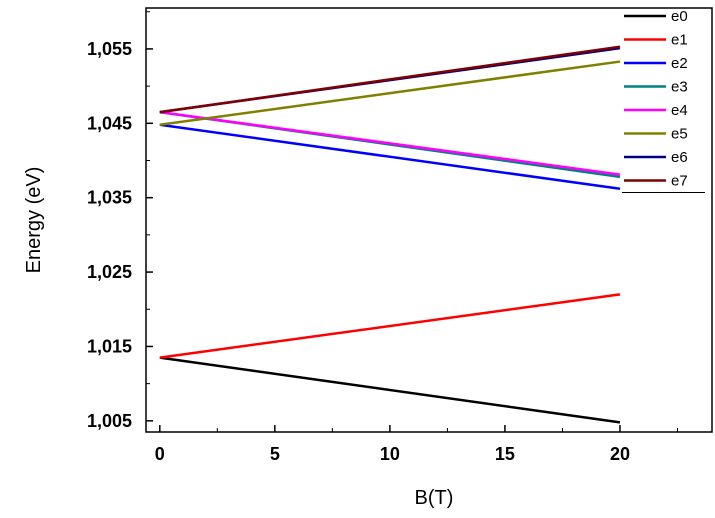  I want to click on series-line-e7, so click(390, 79).